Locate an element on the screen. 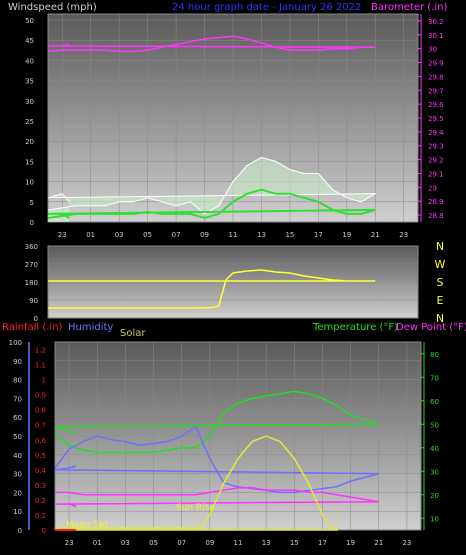 The height and width of the screenshot is (555, 466). wind-x-tick: 13 is located at coordinates (261, 235).